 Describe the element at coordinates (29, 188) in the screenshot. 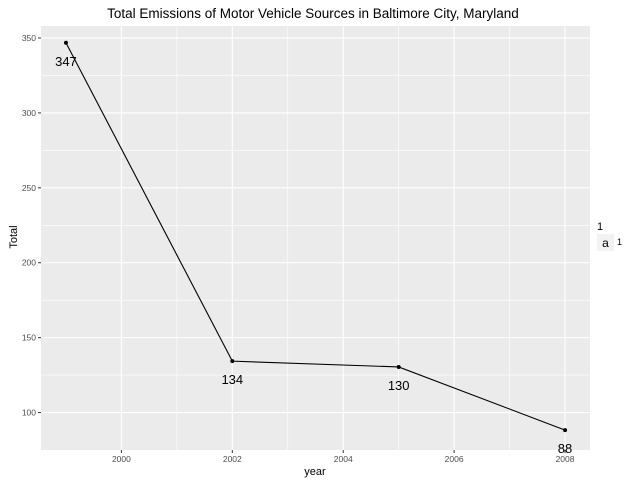

I see `y-tick-label: 250` at that location.